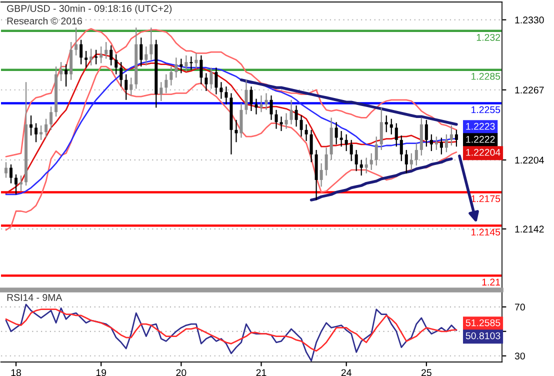  I want to click on ref-line-label: 1.2175, so click(486, 198).